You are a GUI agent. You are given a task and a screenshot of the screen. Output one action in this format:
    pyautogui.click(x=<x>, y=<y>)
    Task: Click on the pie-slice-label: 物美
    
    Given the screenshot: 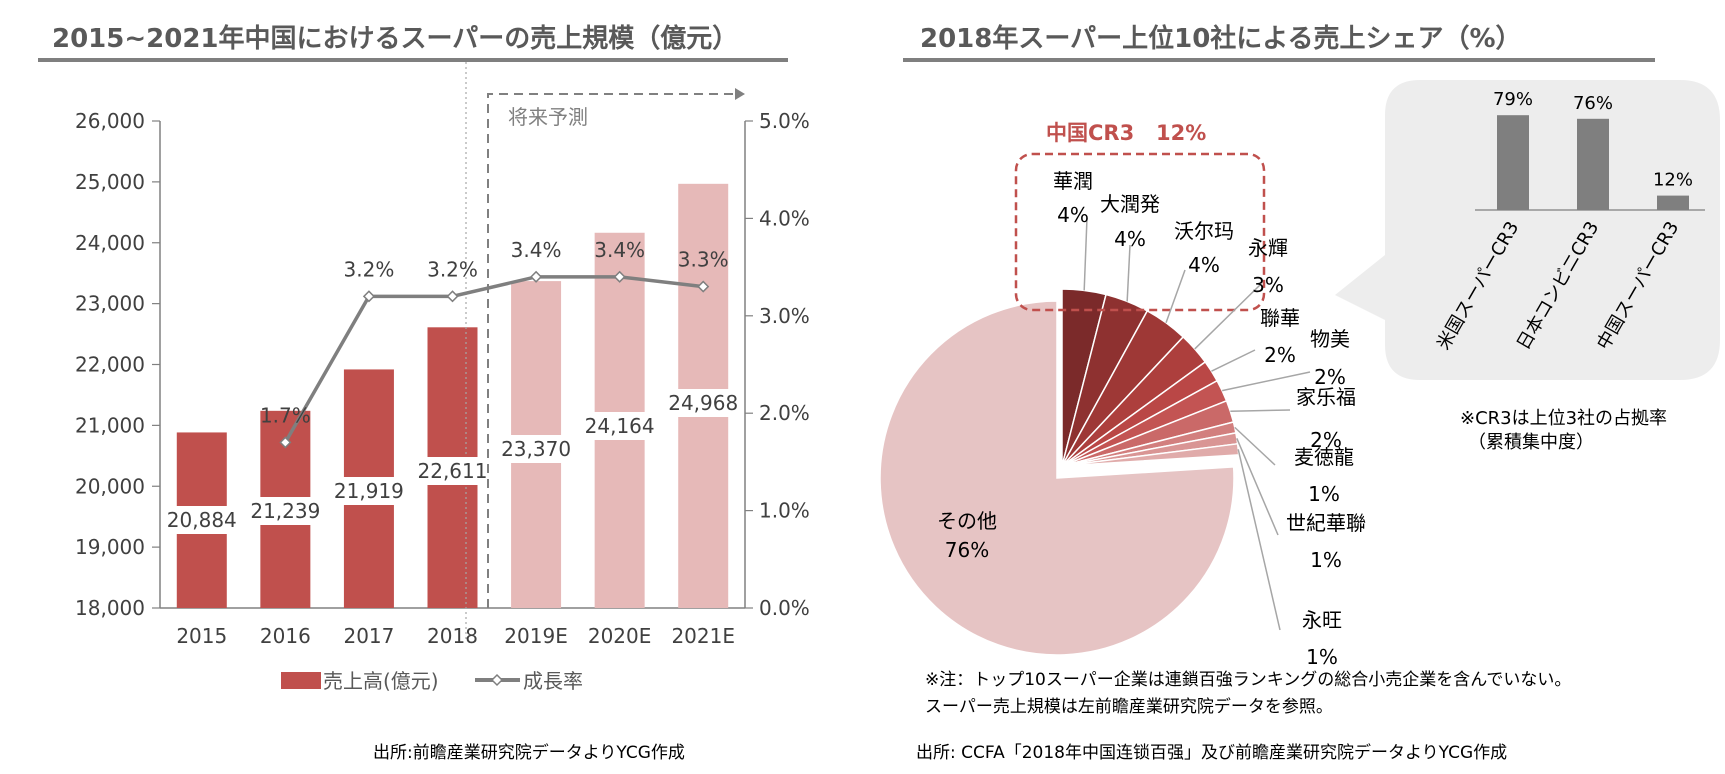 What is the action you would take?
    pyautogui.click(x=1330, y=339)
    